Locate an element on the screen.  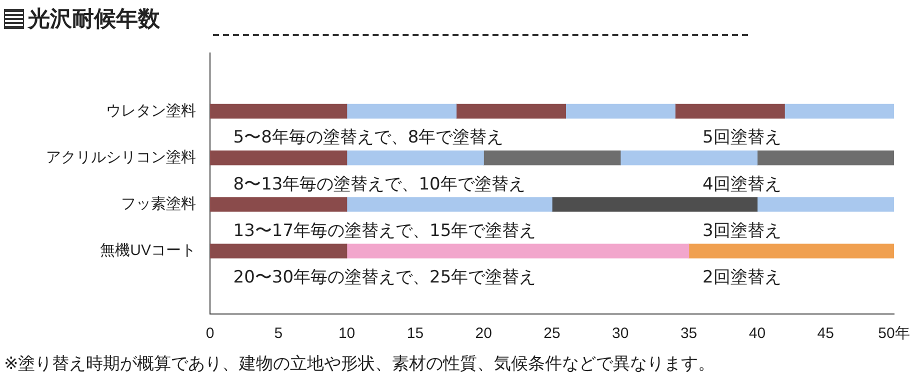
annotation: 5〜8年毎の塗替えで、8年で塗替え is located at coordinates (368, 138).